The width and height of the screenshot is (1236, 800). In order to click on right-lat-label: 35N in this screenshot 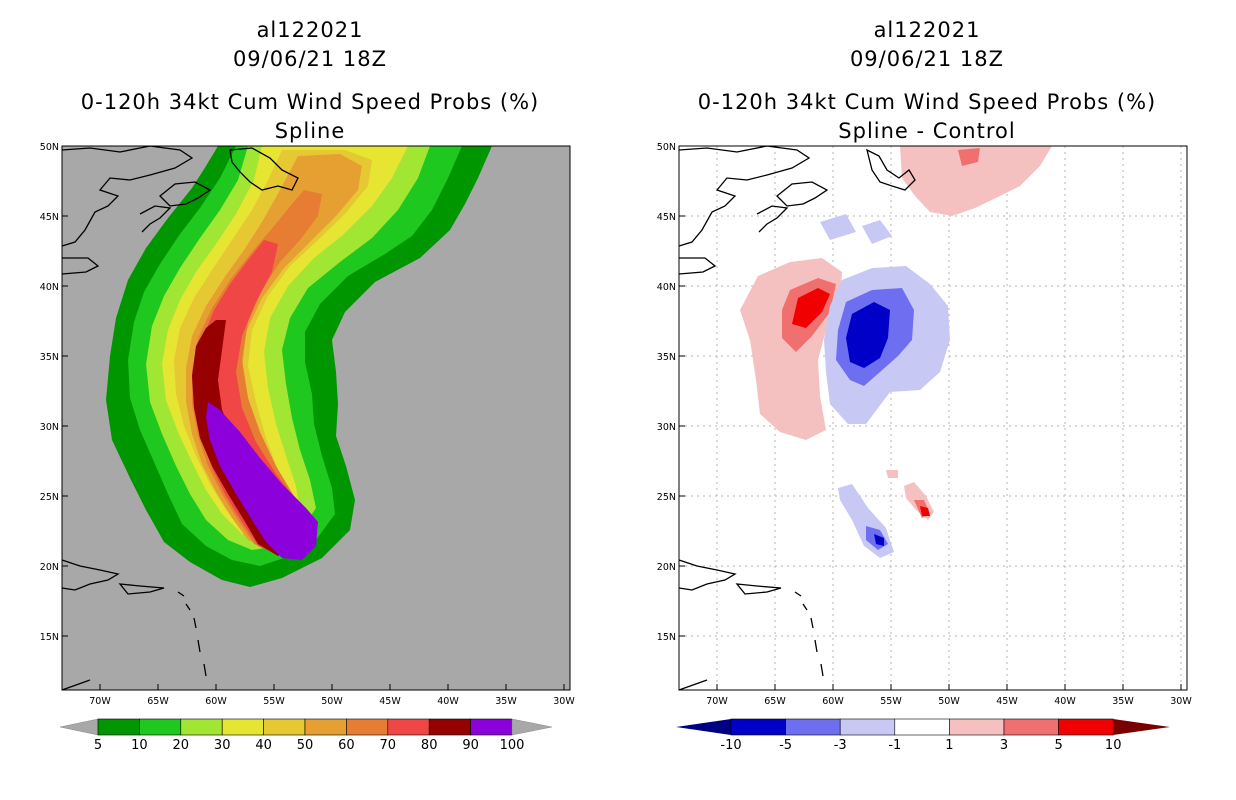, I will do `click(666, 357)`.